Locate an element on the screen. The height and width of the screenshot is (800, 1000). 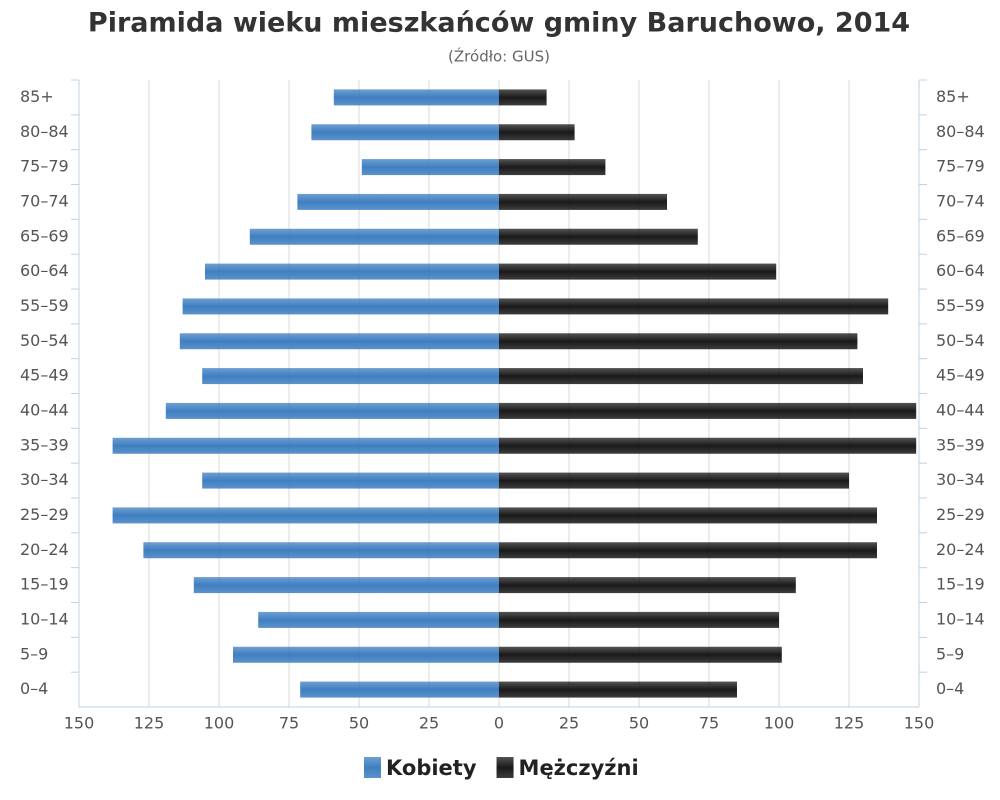
chart-subtitle: (Źródło: GUS) is located at coordinates (499, 56).